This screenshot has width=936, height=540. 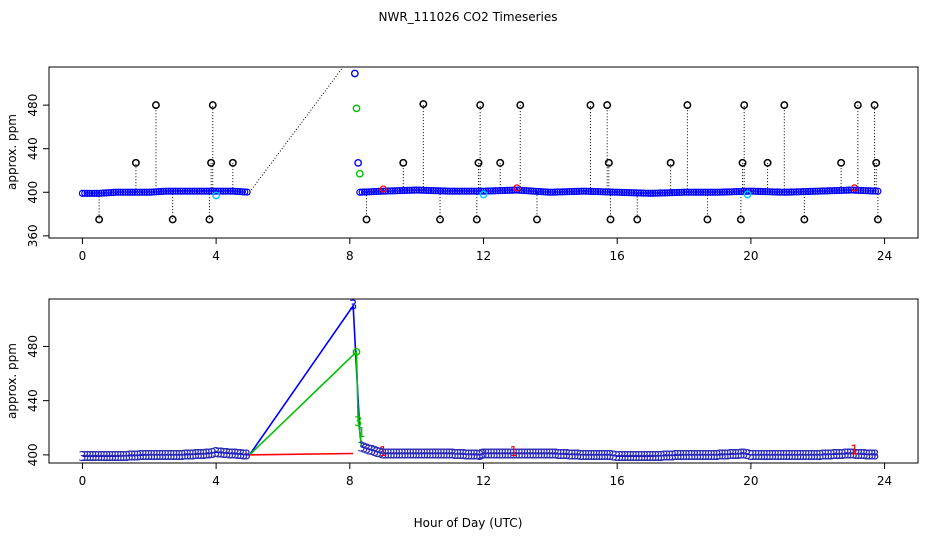 What do you see at coordinates (33, 192) in the screenshot?
I see `plot1-y-tick-label: 400` at bounding box center [33, 192].